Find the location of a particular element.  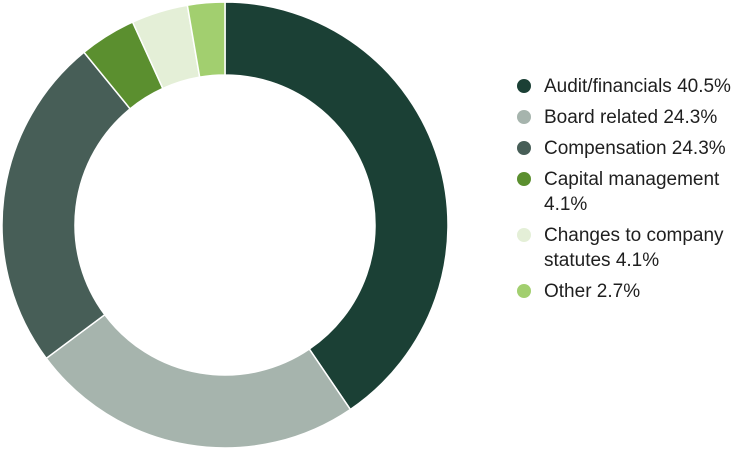

legend-item-board-related: Board related 24.3% is located at coordinates (631, 117).